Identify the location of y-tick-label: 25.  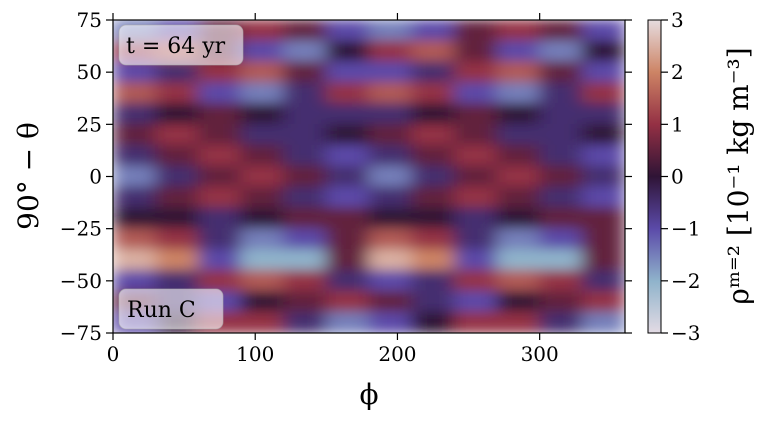
(89, 124).